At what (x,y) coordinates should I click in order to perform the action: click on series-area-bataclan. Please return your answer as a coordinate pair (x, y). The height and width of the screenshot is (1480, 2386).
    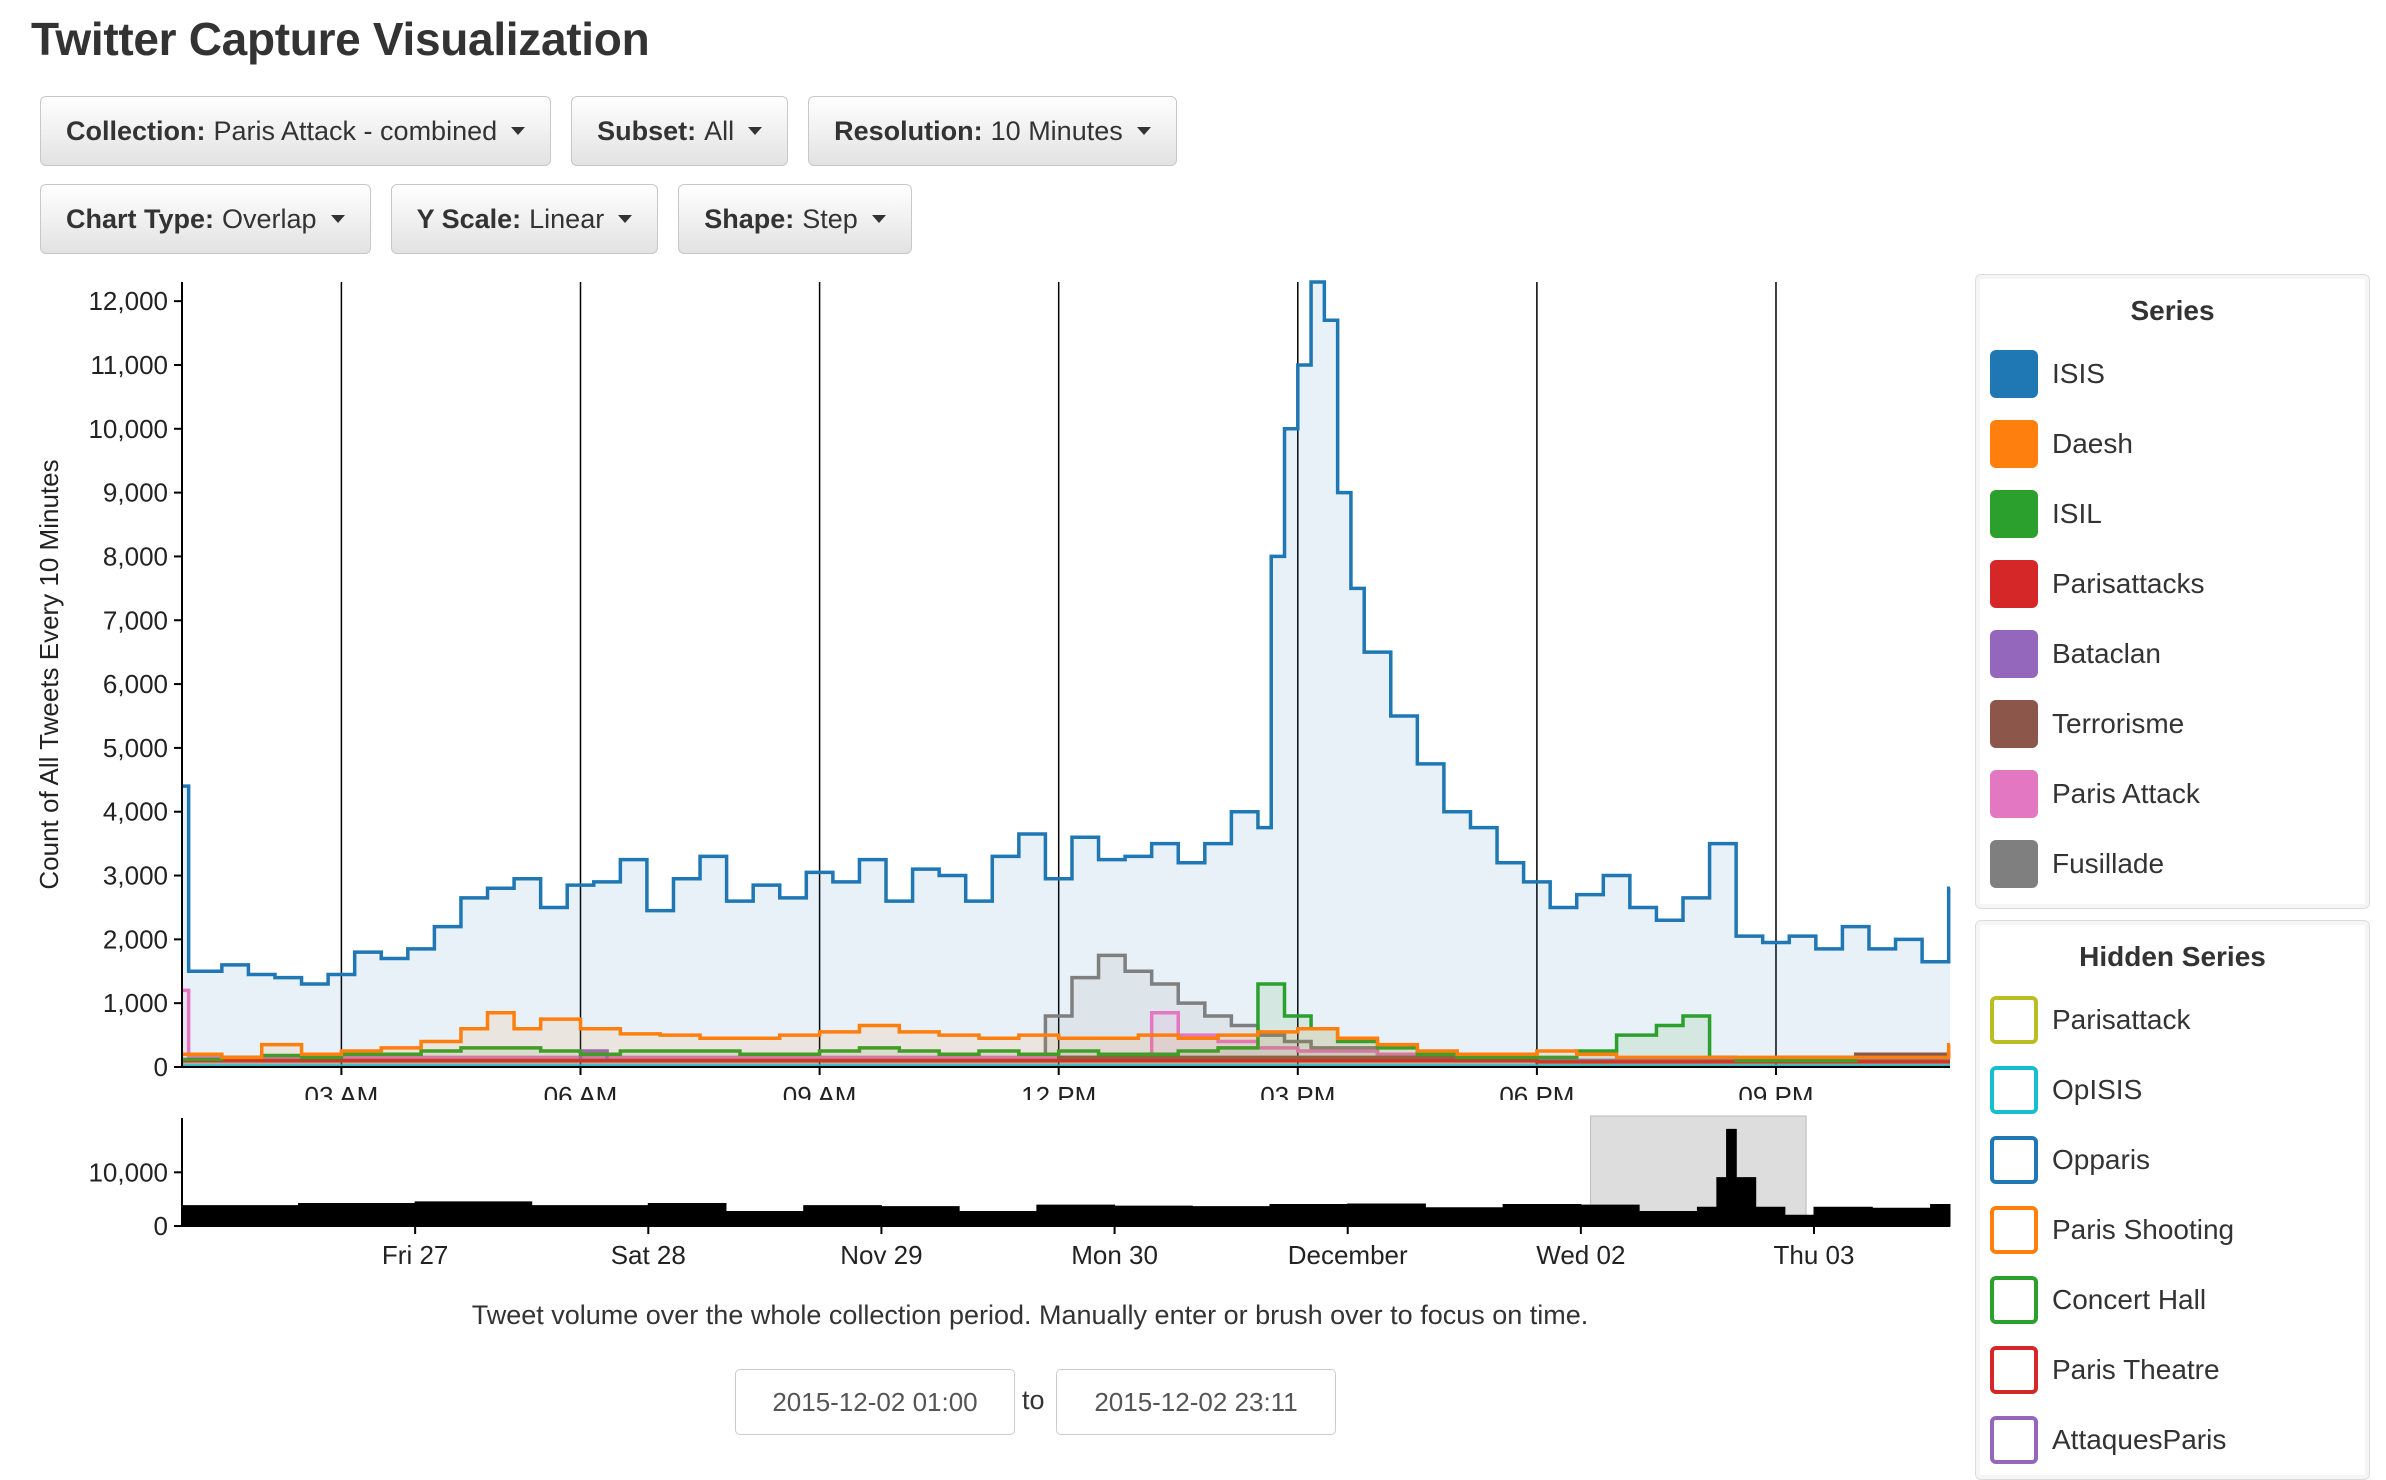
    Looking at the image, I should click on (1066, 1059).